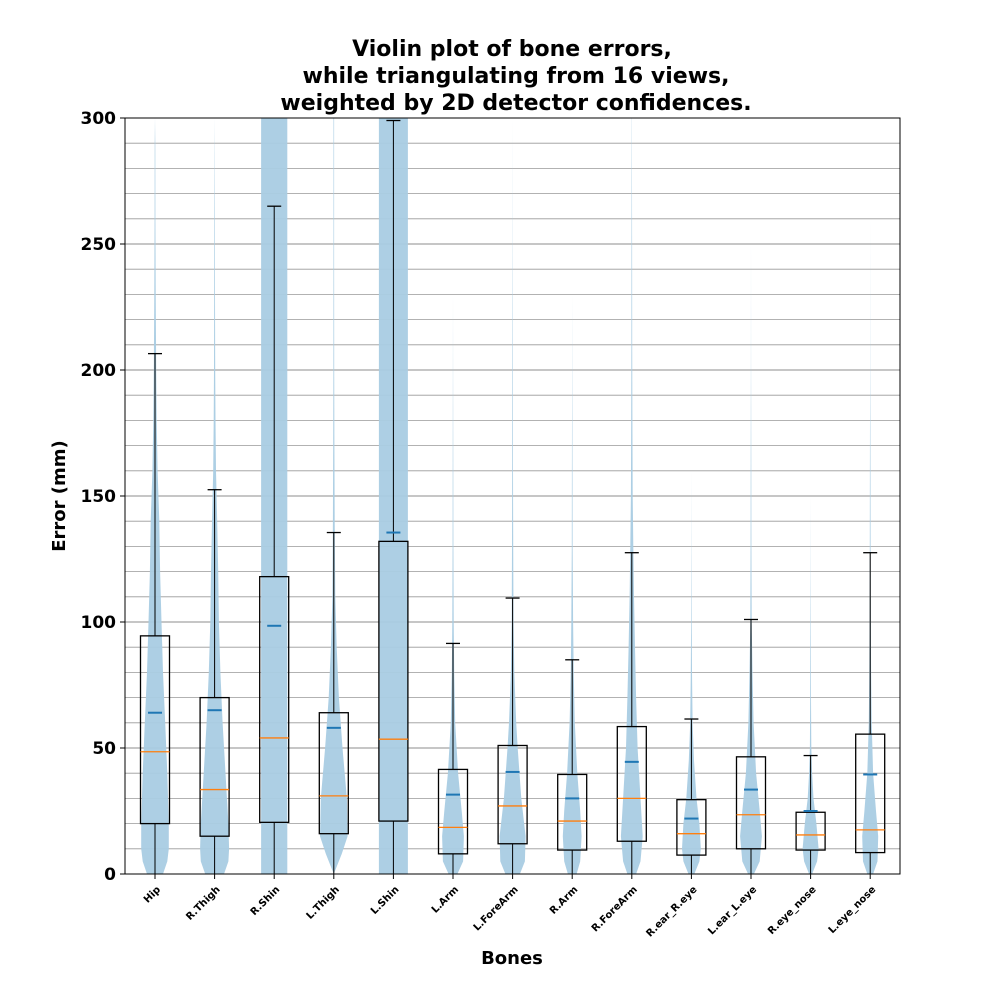 The image size is (1000, 982). I want to click on x-tick-label: Hip, so click(152, 894).